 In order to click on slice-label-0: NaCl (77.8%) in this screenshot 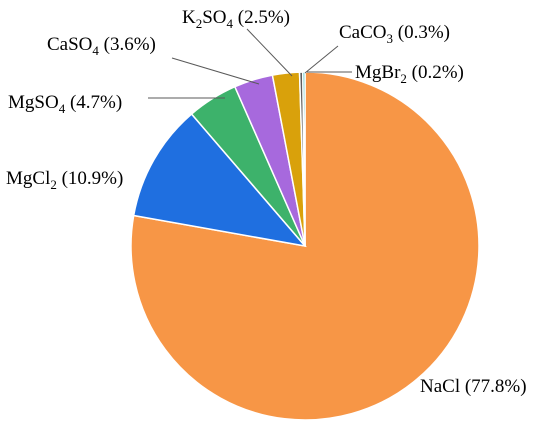, I will do `click(473, 386)`.